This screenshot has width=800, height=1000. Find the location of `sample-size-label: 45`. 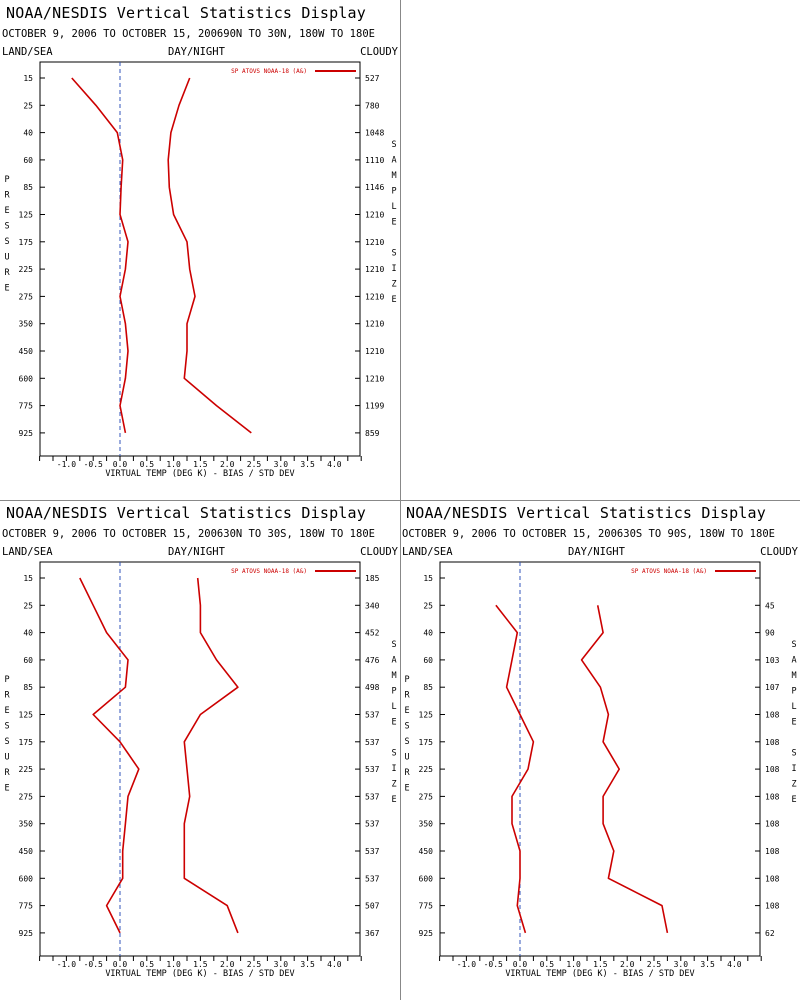

sample-size-label: 45 is located at coordinates (770, 605).